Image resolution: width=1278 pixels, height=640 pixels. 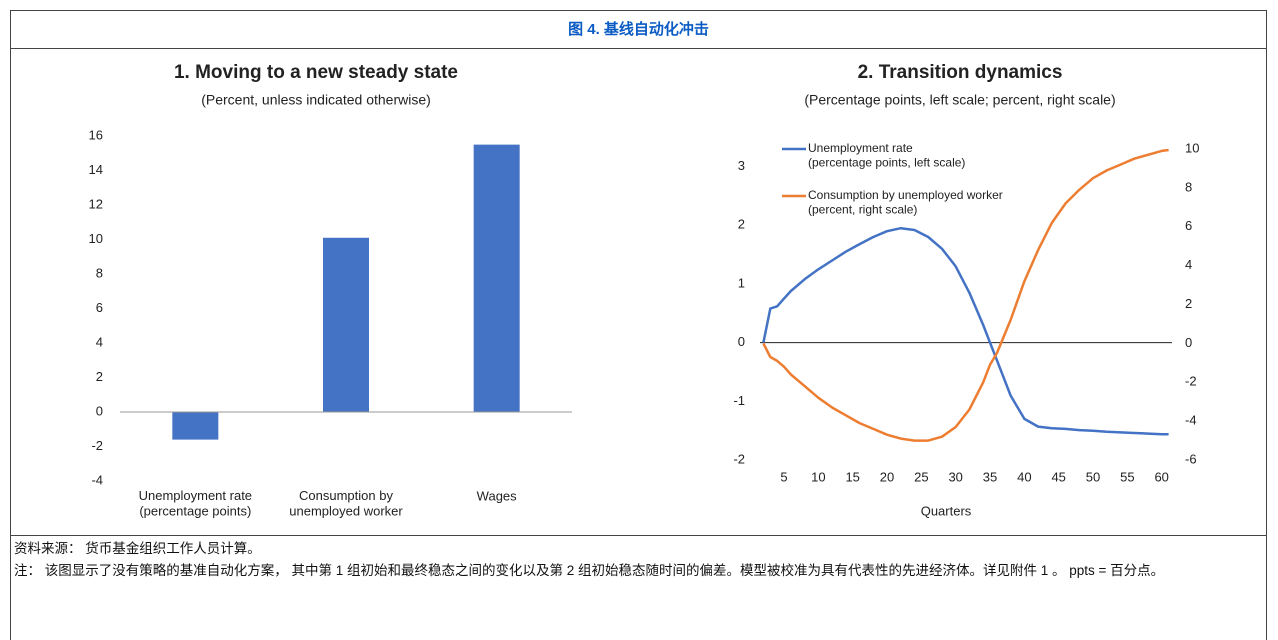 What do you see at coordinates (346, 503) in the screenshot?
I see `x-tick-label: Consumption by unemployed worker` at bounding box center [346, 503].